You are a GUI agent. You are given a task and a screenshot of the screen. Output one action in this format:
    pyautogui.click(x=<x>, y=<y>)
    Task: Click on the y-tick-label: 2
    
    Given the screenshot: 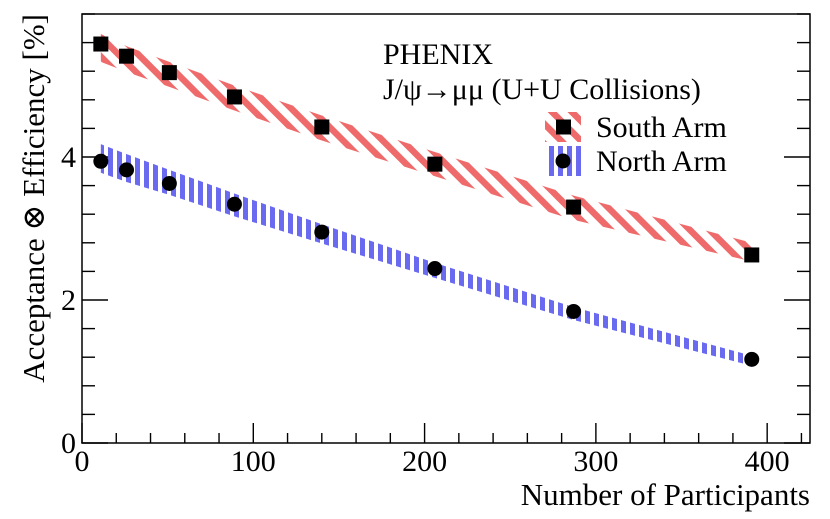 What is the action you would take?
    pyautogui.click(x=68, y=300)
    